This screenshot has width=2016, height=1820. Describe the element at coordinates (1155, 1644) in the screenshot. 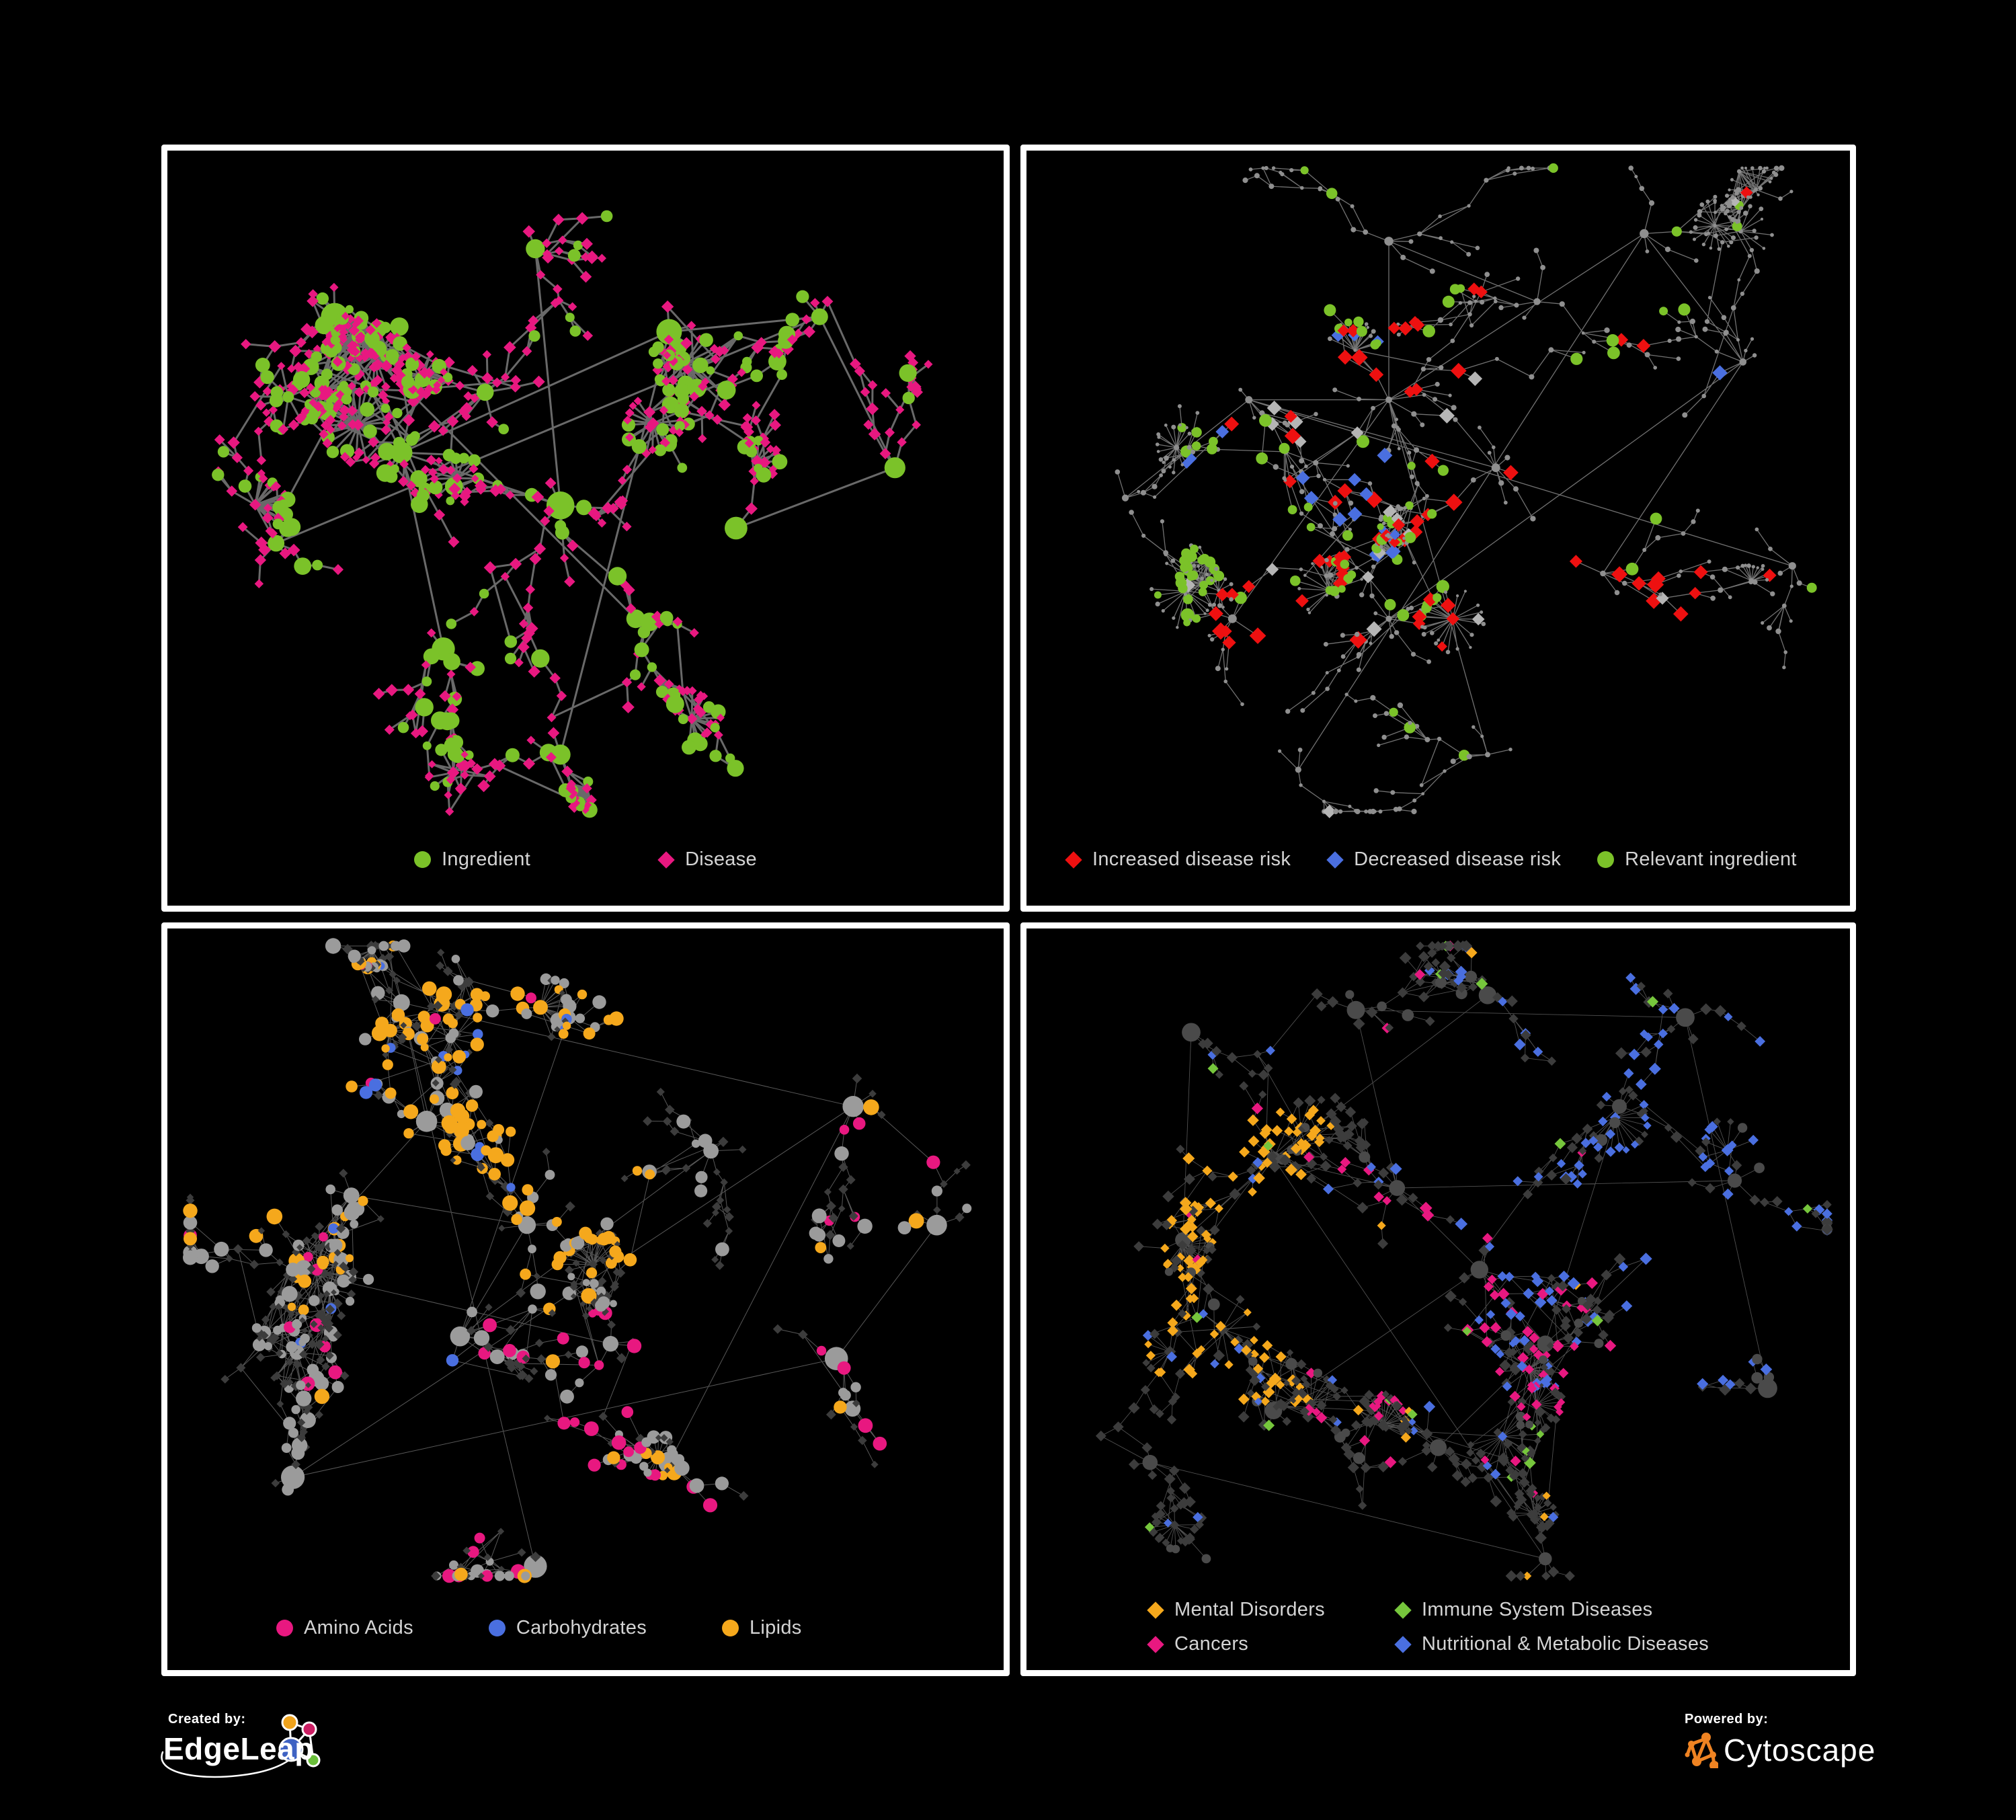

I see `cancers-diamond-icon` at that location.